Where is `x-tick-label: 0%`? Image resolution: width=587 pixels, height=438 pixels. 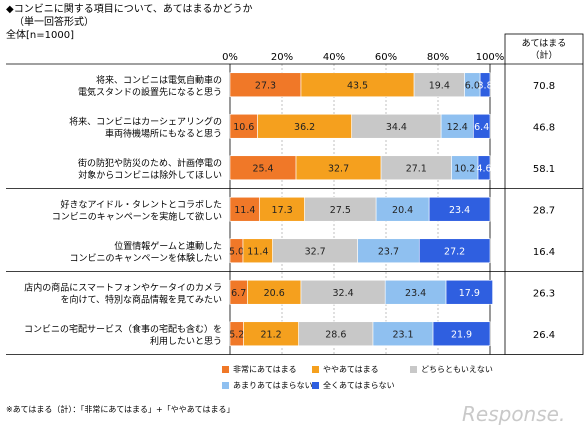
x-tick-label: 0% is located at coordinates (230, 57).